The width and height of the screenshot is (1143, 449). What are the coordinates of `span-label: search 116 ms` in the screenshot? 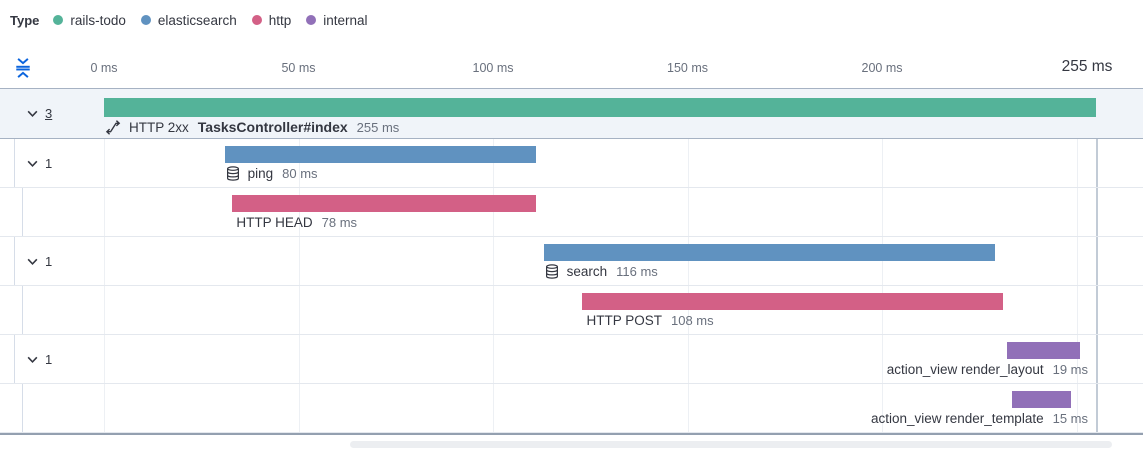 It's located at (601, 271).